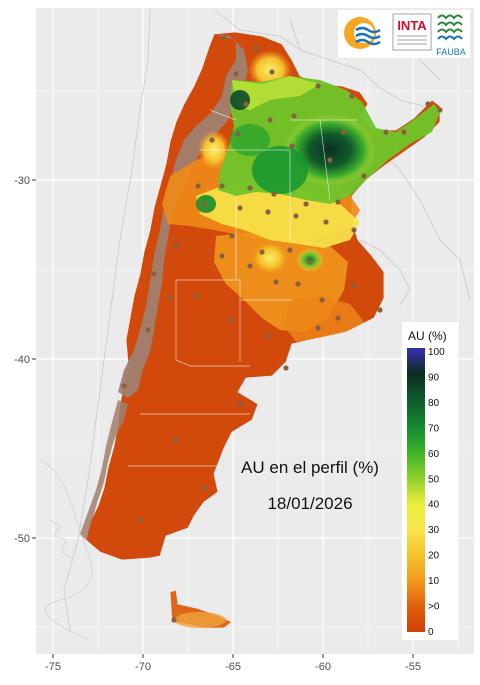  I want to click on legend-title: AU (%), so click(427, 336).